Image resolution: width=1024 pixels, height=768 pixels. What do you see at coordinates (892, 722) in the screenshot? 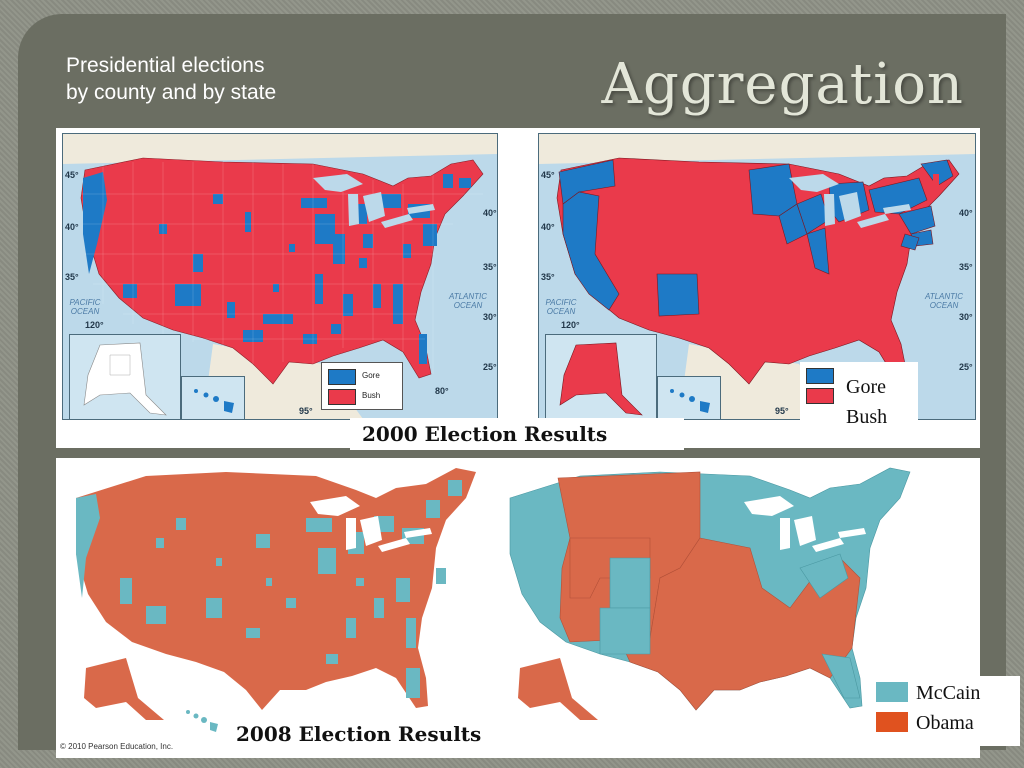
I see `legend-obama-swatch` at bounding box center [892, 722].